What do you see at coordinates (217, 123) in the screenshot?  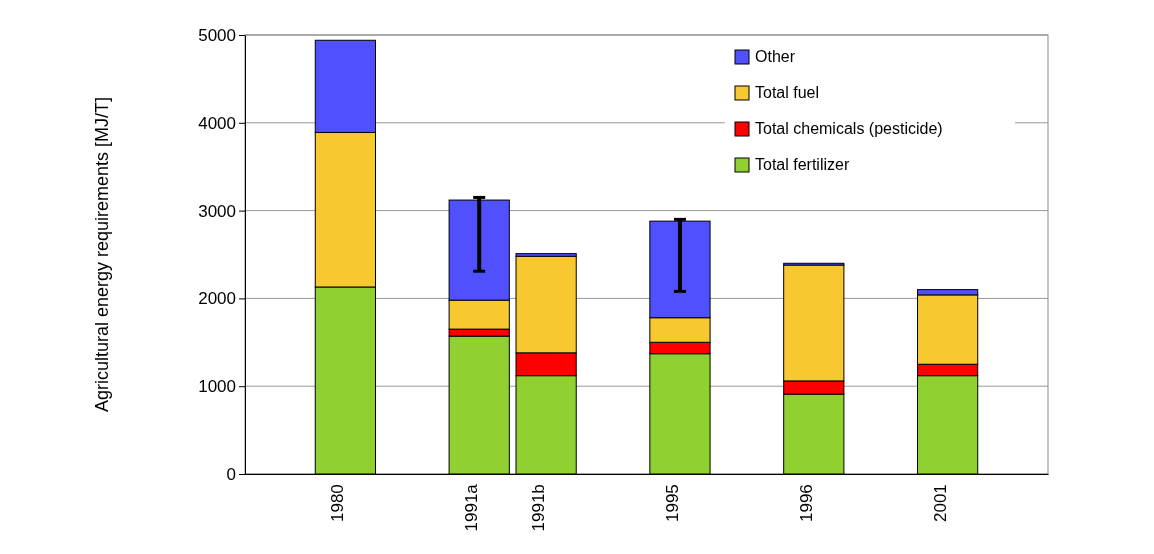 I see `y-tick-label: 4000` at bounding box center [217, 123].